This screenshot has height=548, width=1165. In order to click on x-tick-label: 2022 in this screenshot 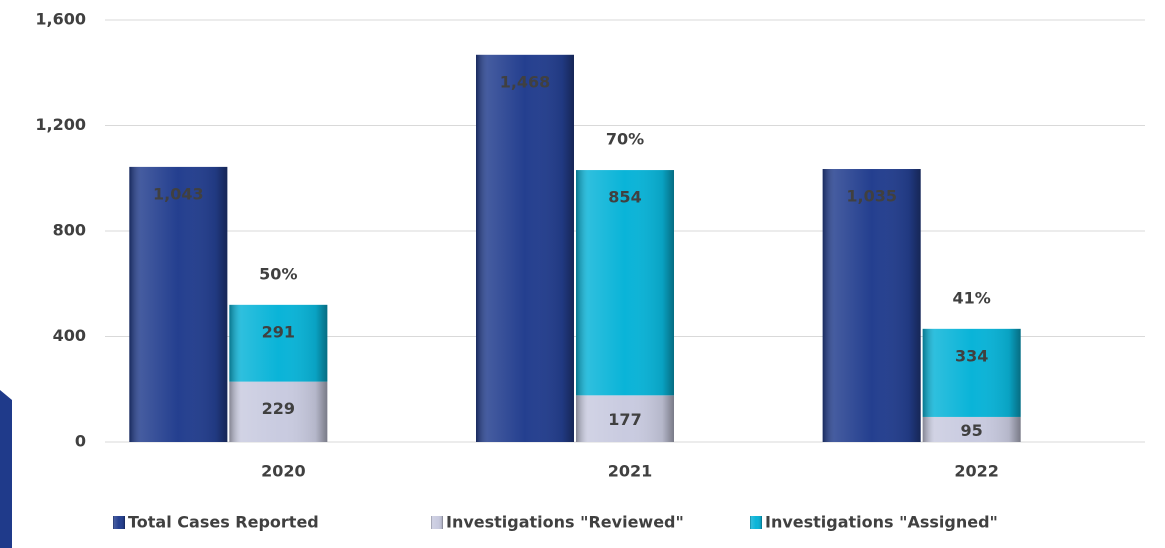, I will do `click(976, 471)`.